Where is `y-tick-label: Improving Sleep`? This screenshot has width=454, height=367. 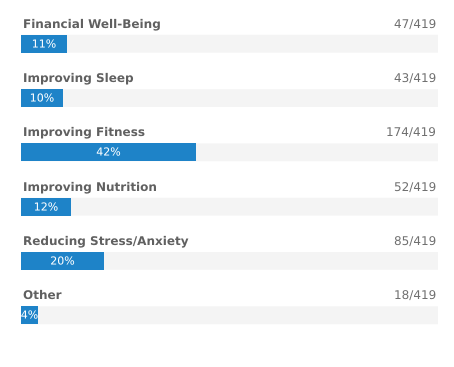 y-tick-label: Improving Sleep is located at coordinates (78, 78).